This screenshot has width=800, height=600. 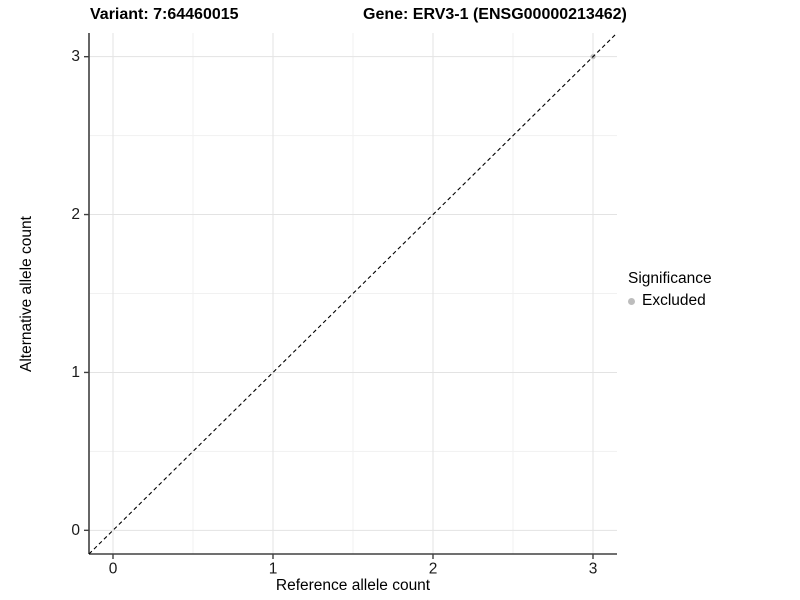 What do you see at coordinates (670, 278) in the screenshot?
I see `legend-title: Significance` at bounding box center [670, 278].